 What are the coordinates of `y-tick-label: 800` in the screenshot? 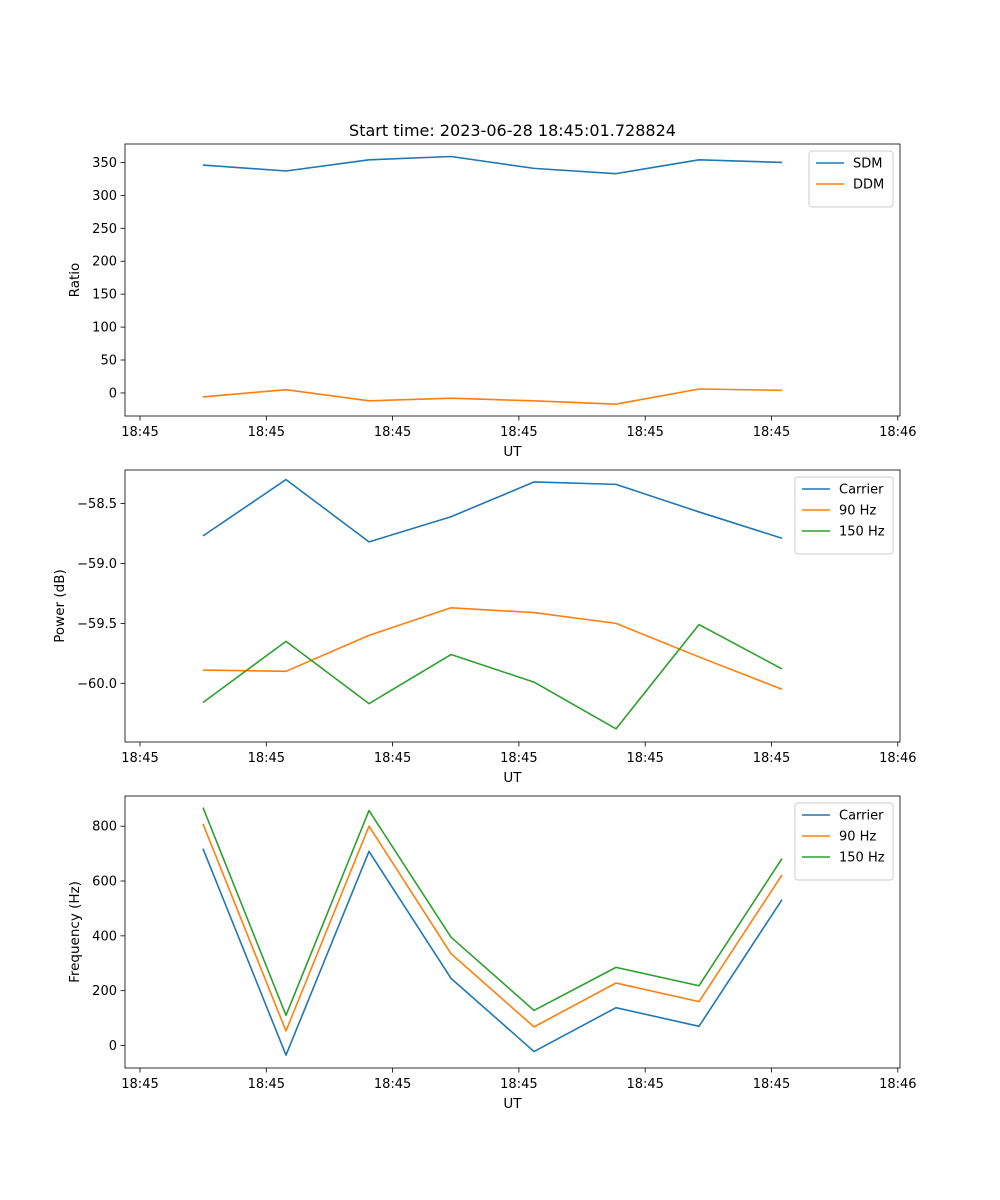 It's located at (104, 827).